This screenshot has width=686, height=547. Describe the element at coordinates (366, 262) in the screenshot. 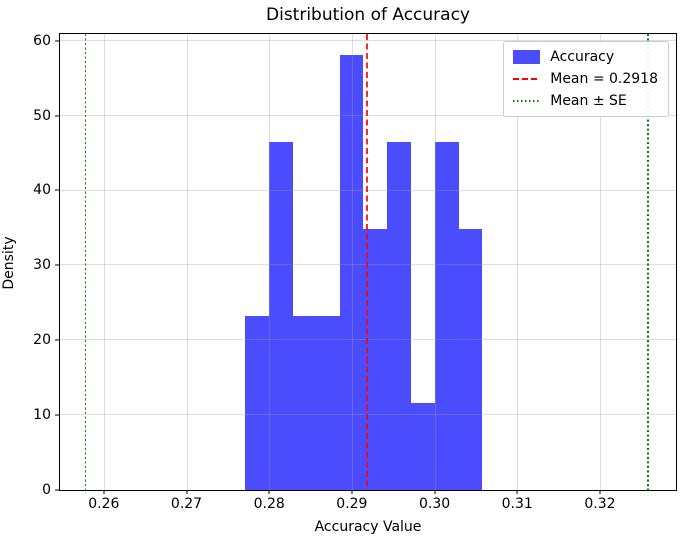

I see `mean-line` at that location.